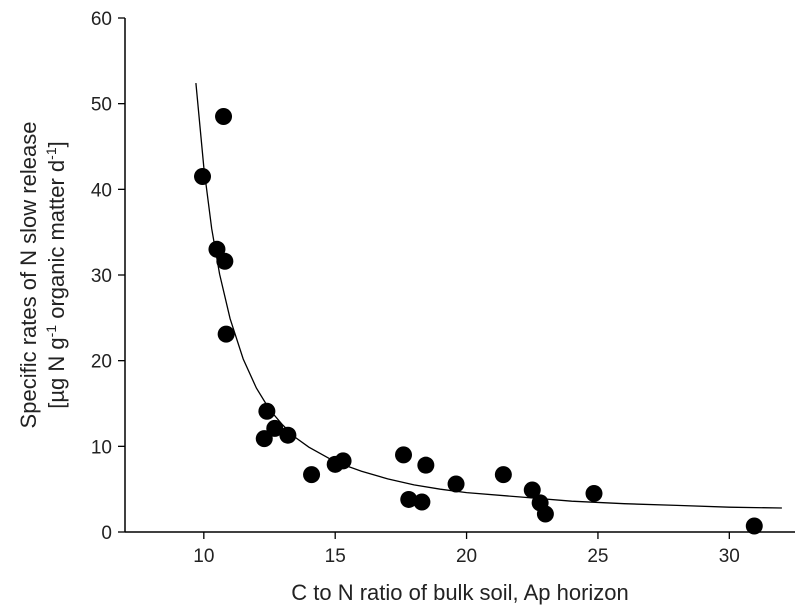  Describe the element at coordinates (51, 153) in the screenshot. I see `y-axis-title-sup2: -1` at that location.